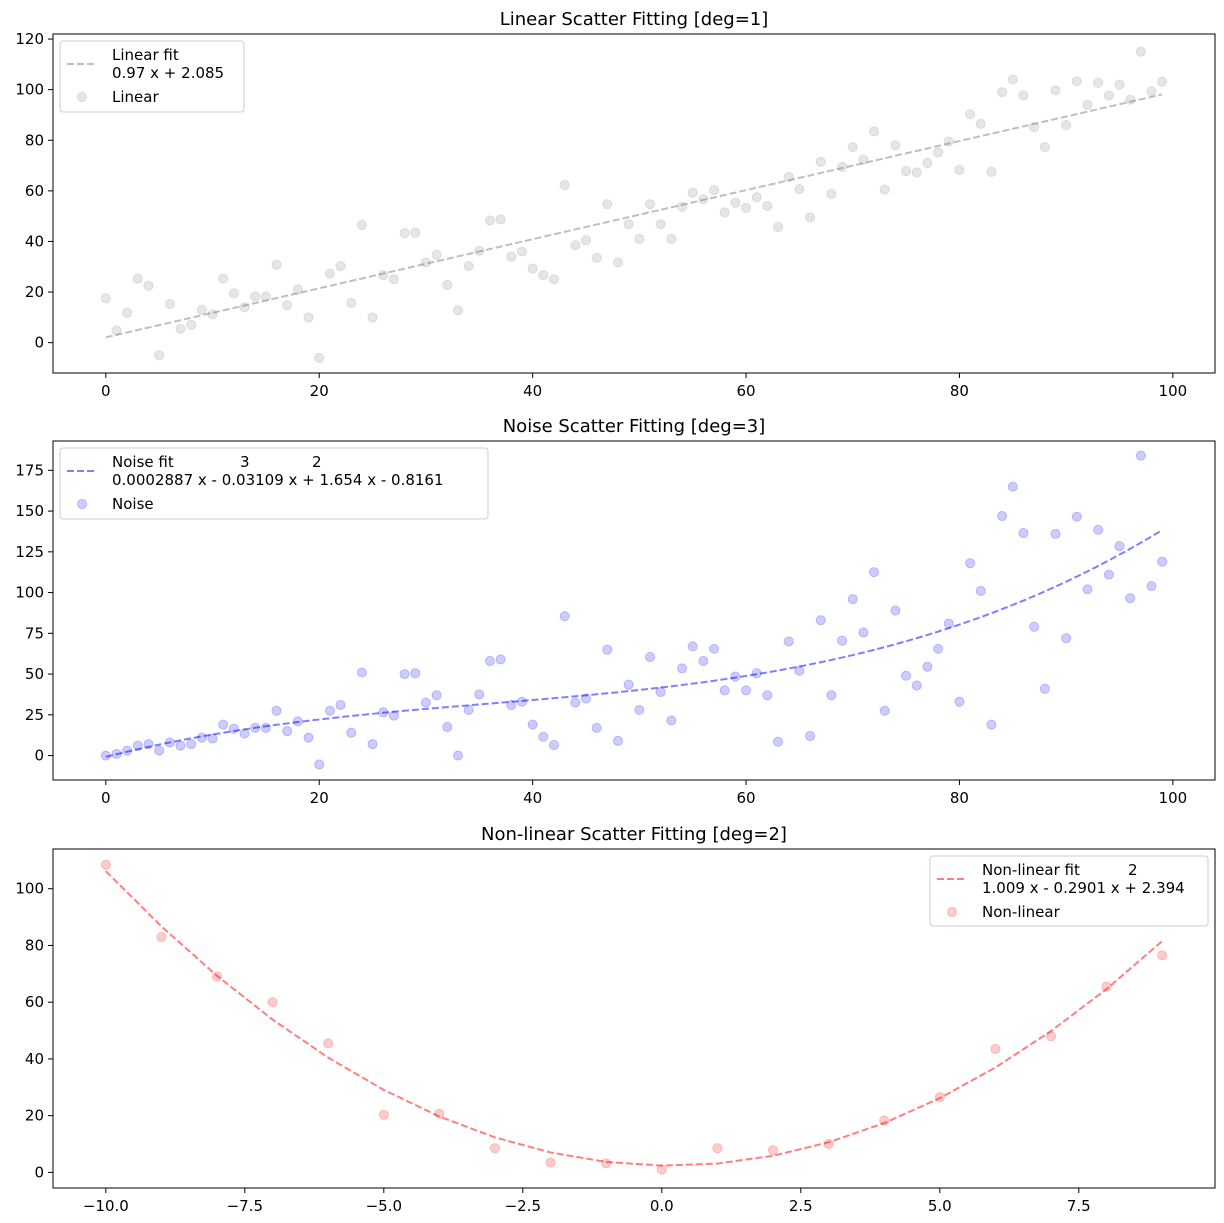 The width and height of the screenshot is (1224, 1223). What do you see at coordinates (145, 55) in the screenshot?
I see `legend-fit-name: Linear fit` at bounding box center [145, 55].